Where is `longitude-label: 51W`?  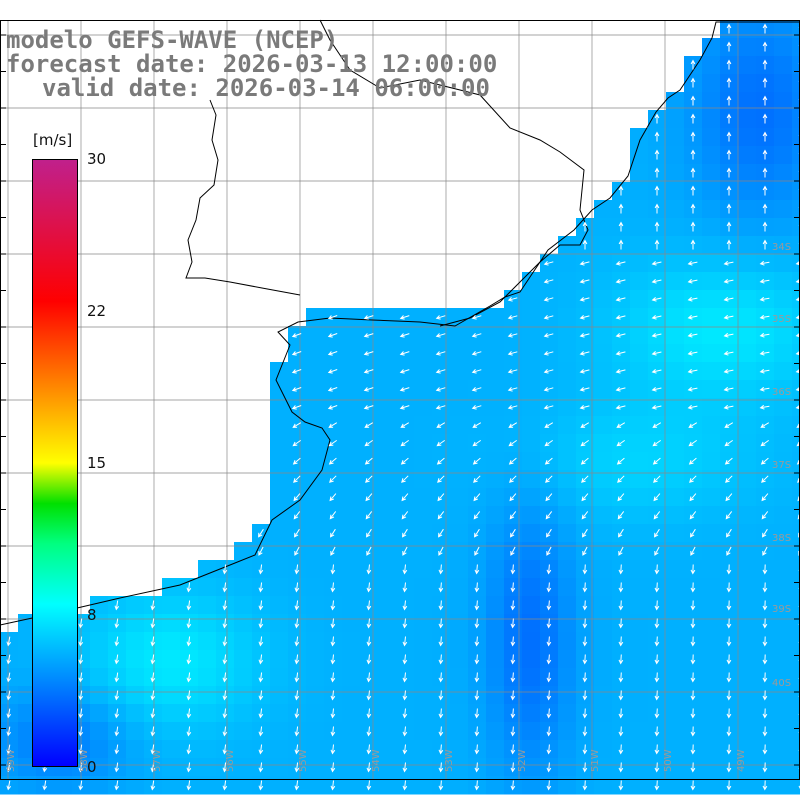
longitude-label: 51W is located at coordinates (595, 760).